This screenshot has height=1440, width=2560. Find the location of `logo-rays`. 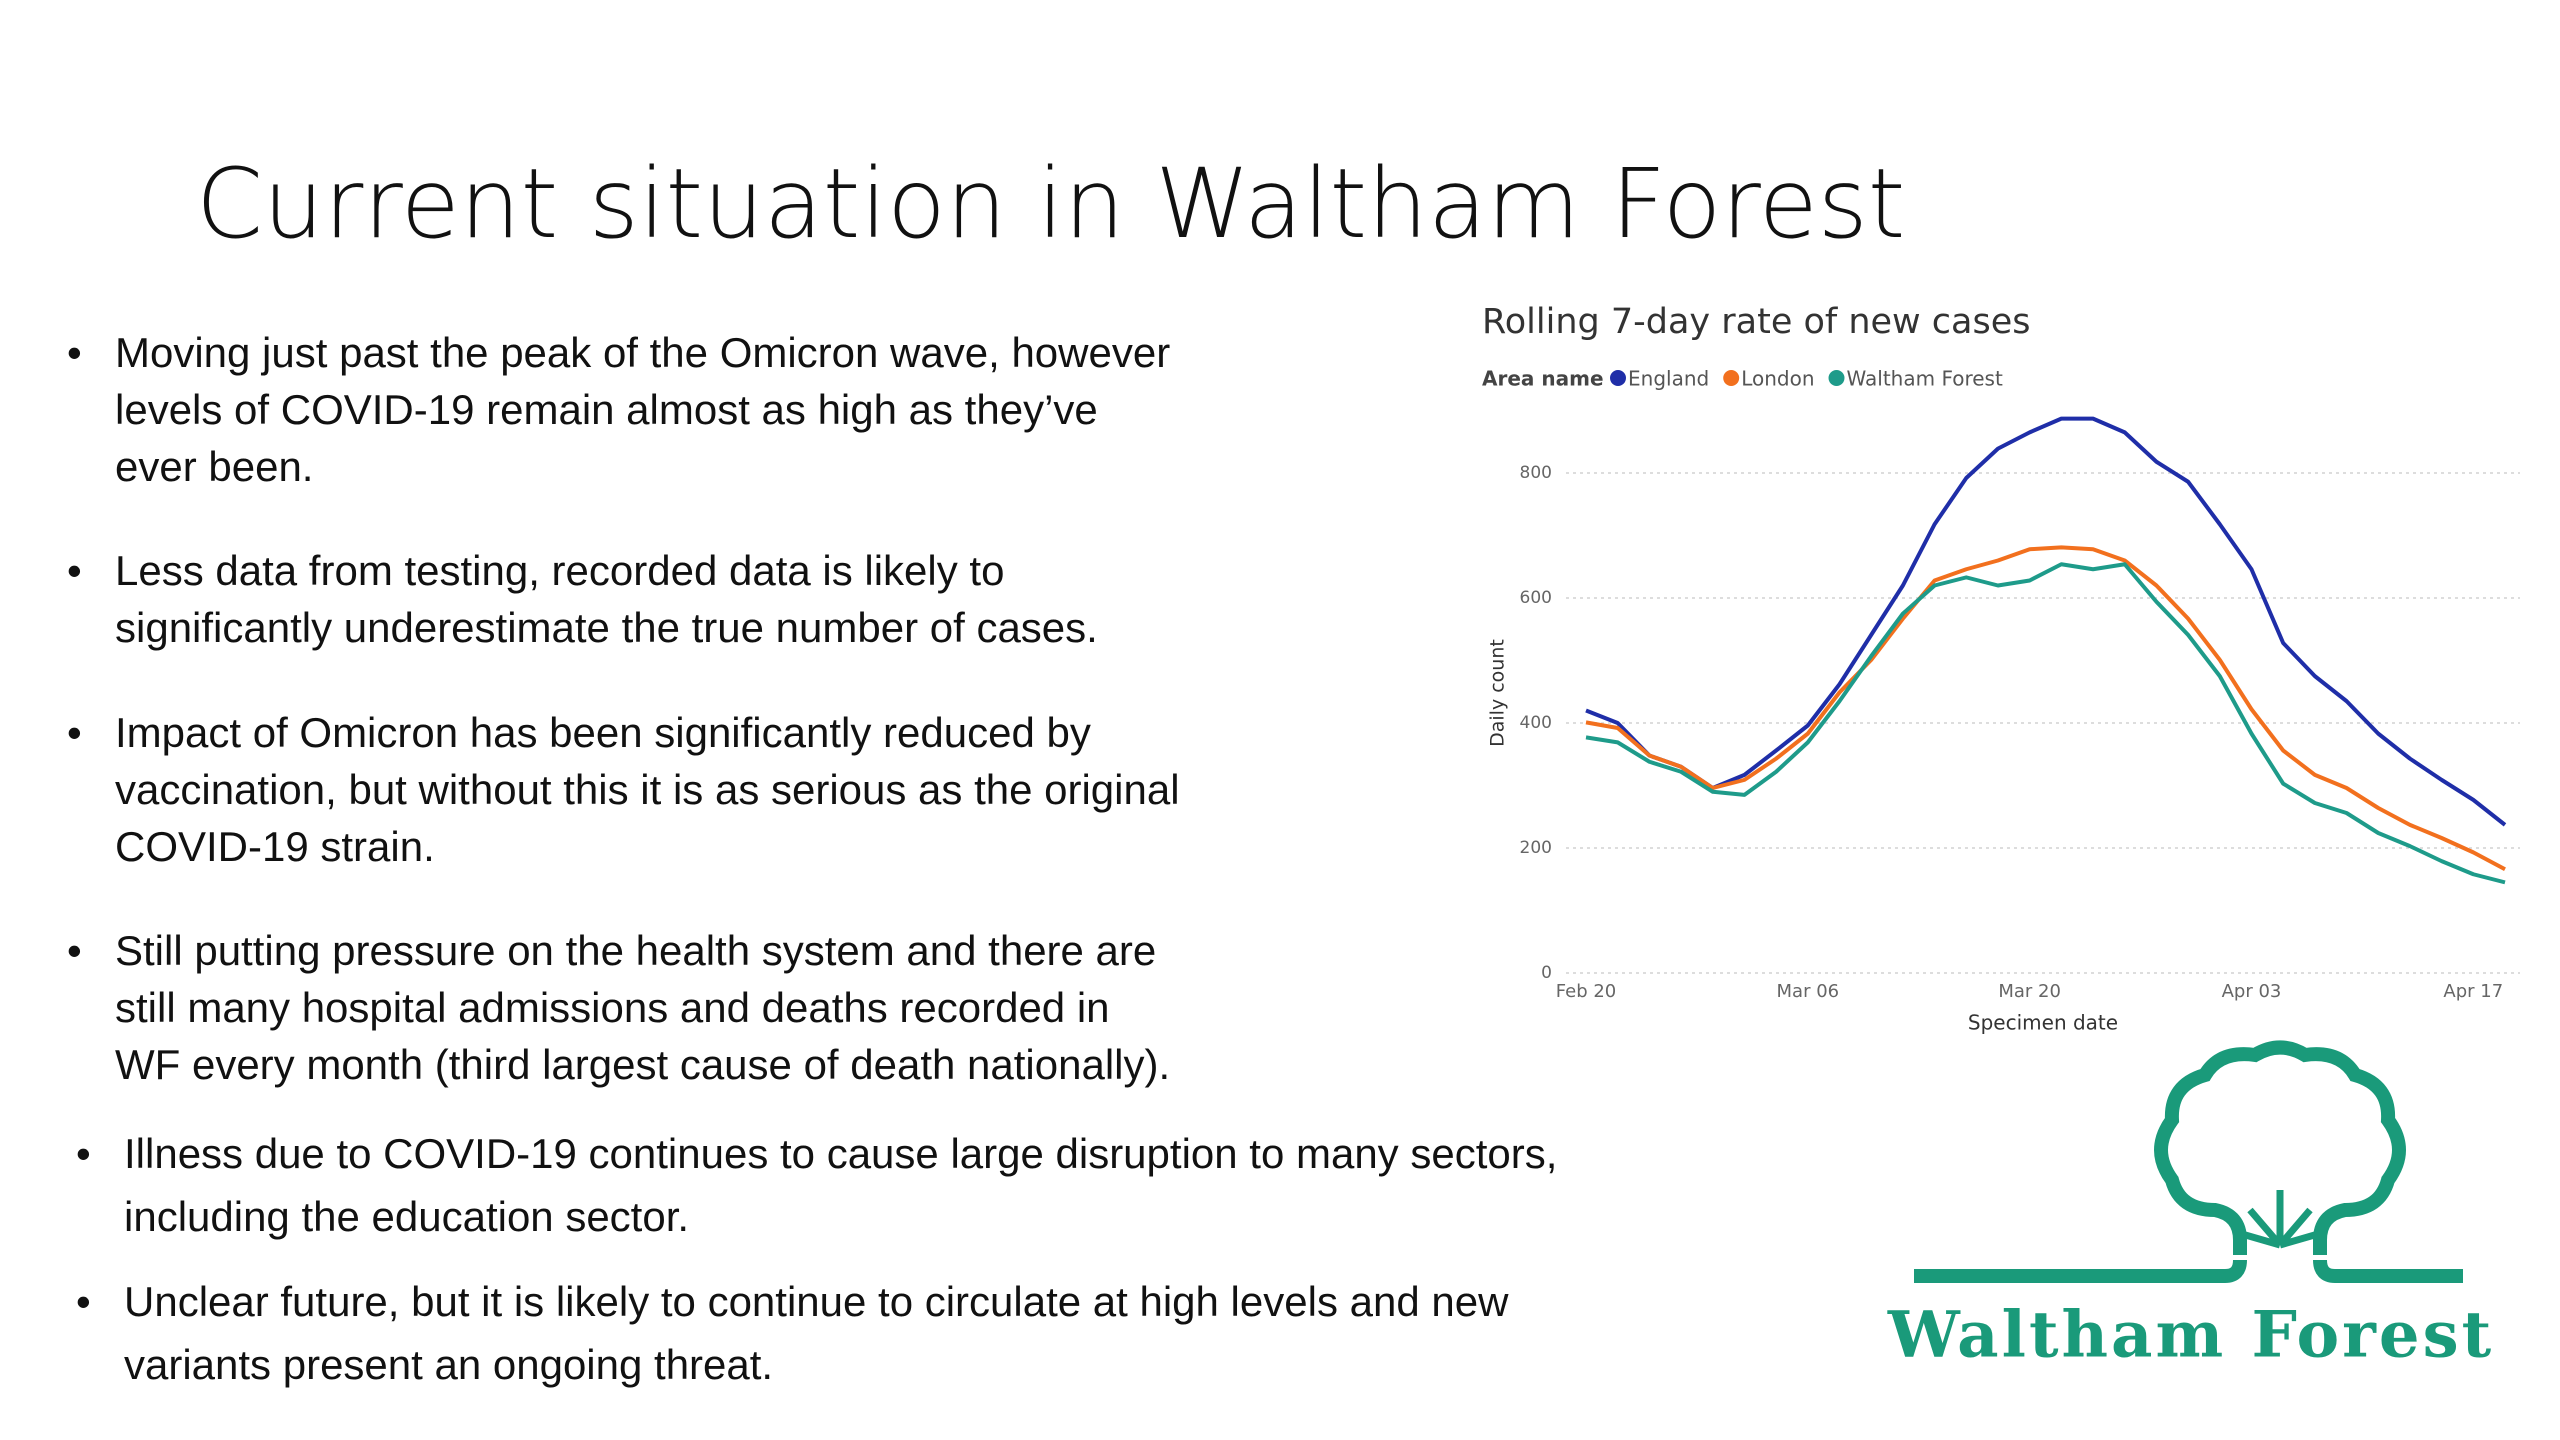

logo-rays is located at coordinates (2280, 1219).